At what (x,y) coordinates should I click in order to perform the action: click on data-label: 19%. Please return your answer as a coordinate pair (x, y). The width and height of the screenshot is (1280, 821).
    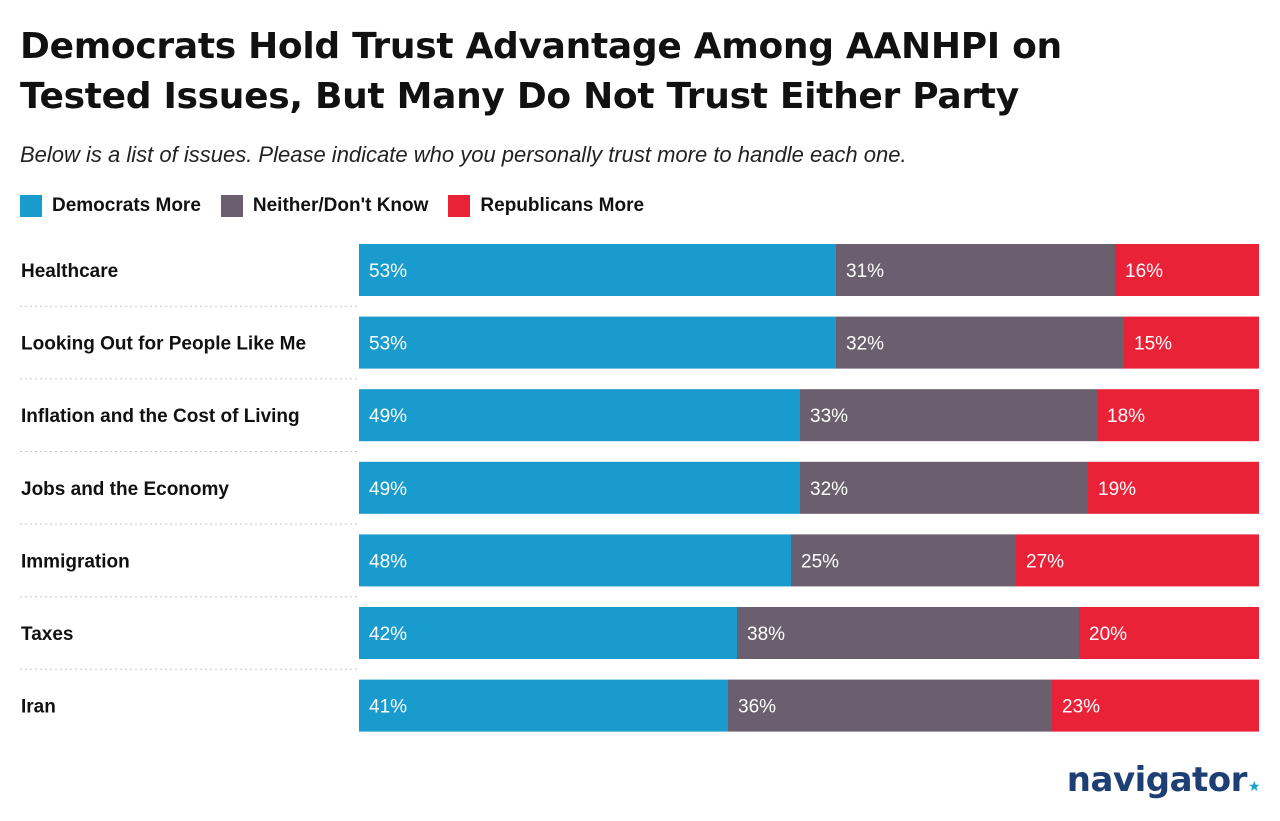
    Looking at the image, I should click on (1117, 489).